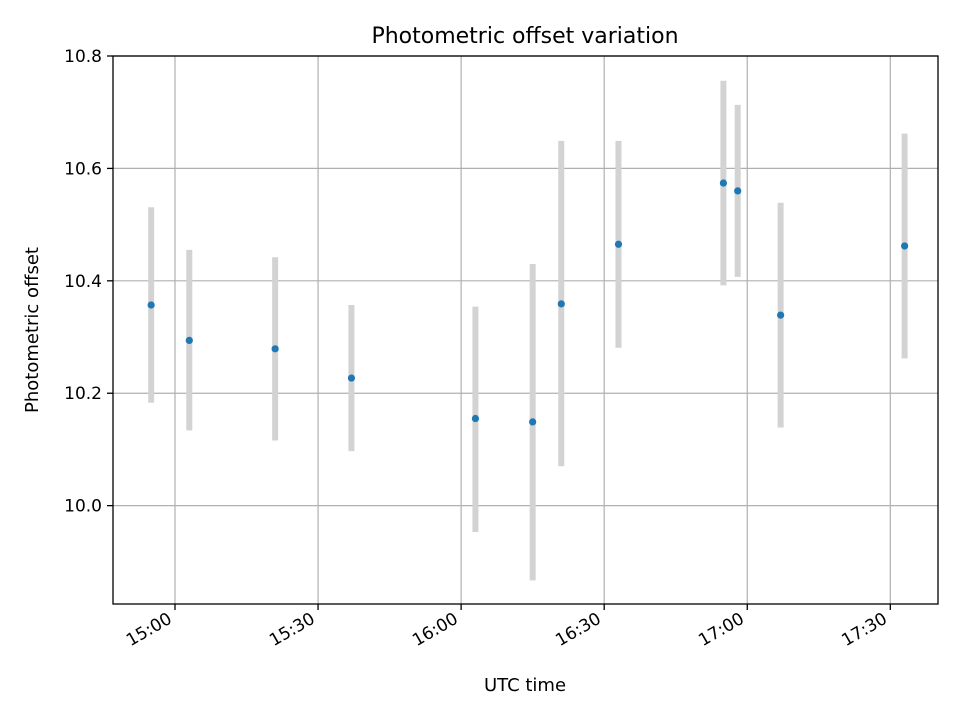 This screenshot has height=720, width=960. Describe the element at coordinates (83, 507) in the screenshot. I see `y-tick-label: 10.0` at that location.